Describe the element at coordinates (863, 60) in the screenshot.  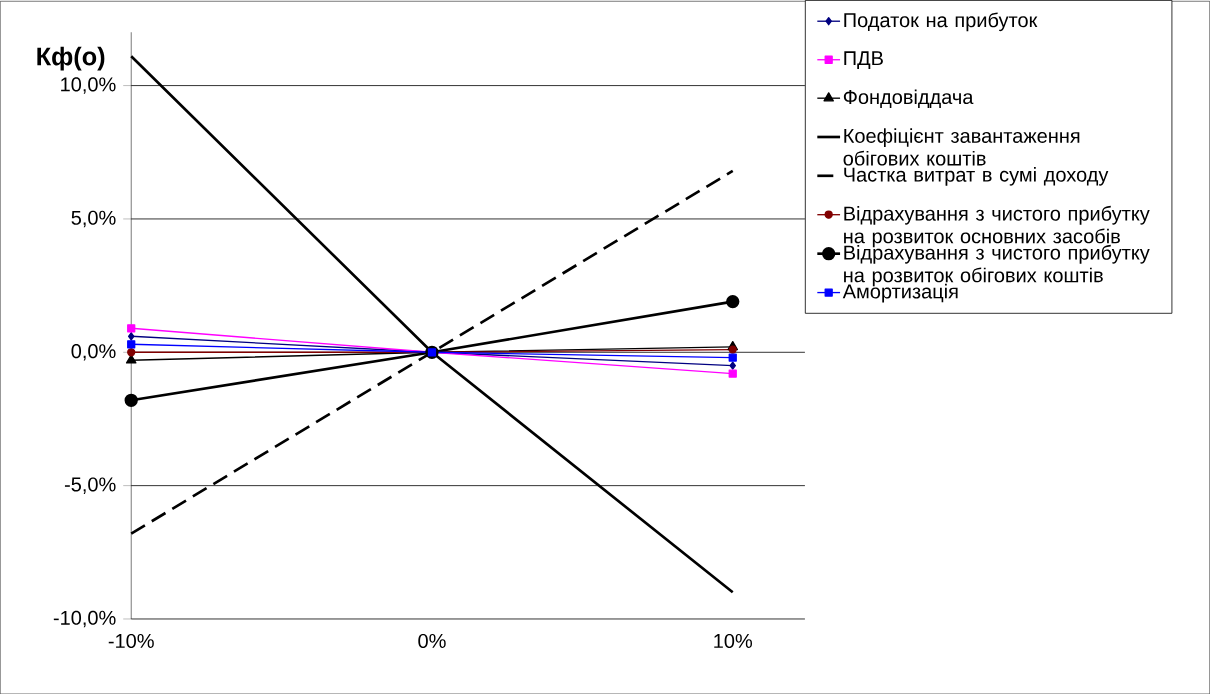
I see `legend-label: ПДВ` at that location.